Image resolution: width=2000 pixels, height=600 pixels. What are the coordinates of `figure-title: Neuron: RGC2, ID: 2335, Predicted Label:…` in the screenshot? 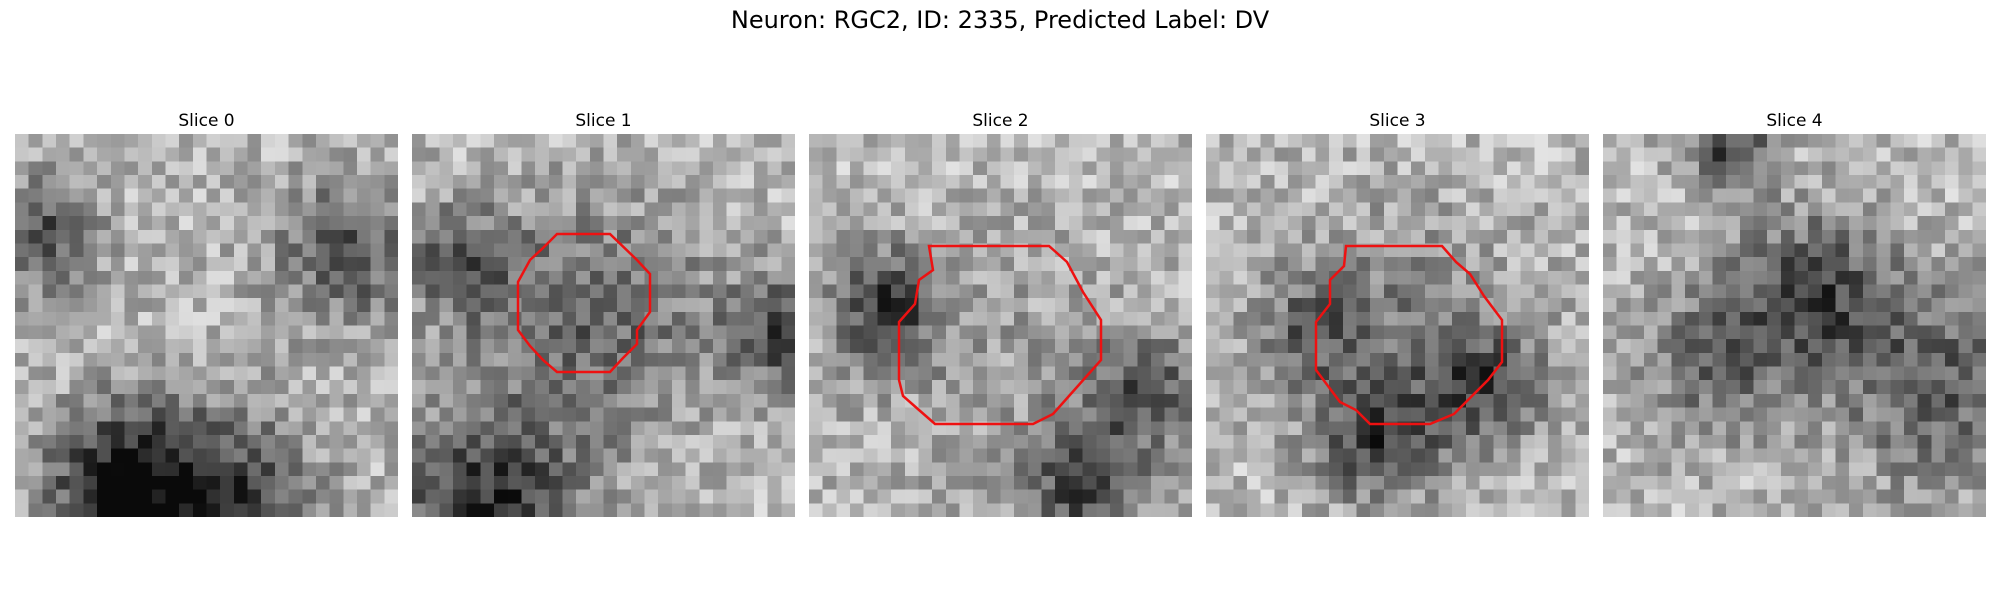 It's located at (1000, 20).